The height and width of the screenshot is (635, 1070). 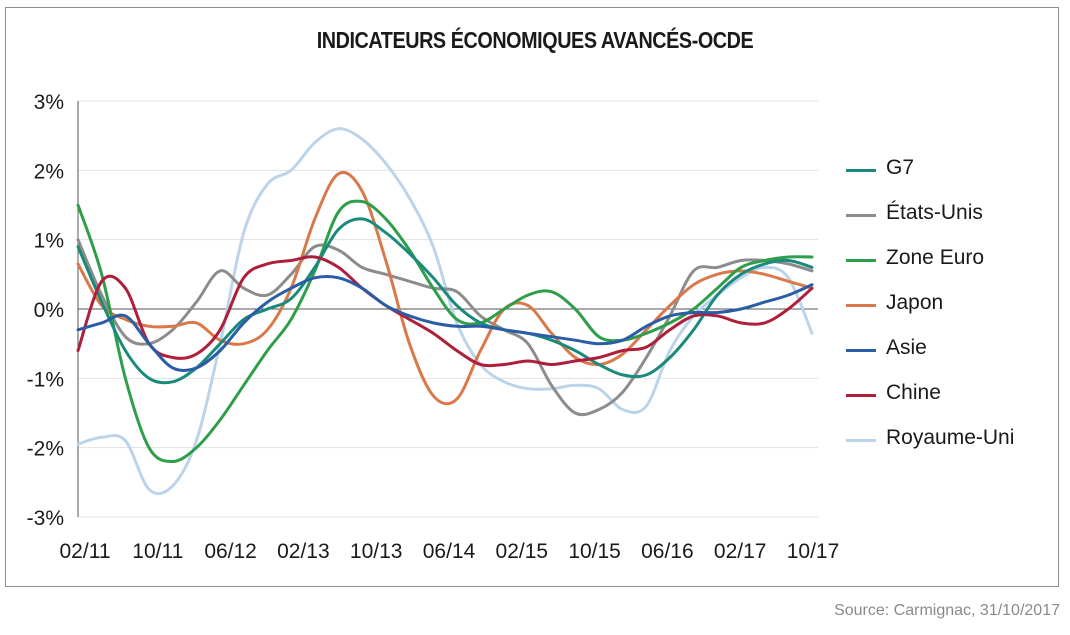 I want to click on y-tick-label: 1%, so click(x=49, y=241).